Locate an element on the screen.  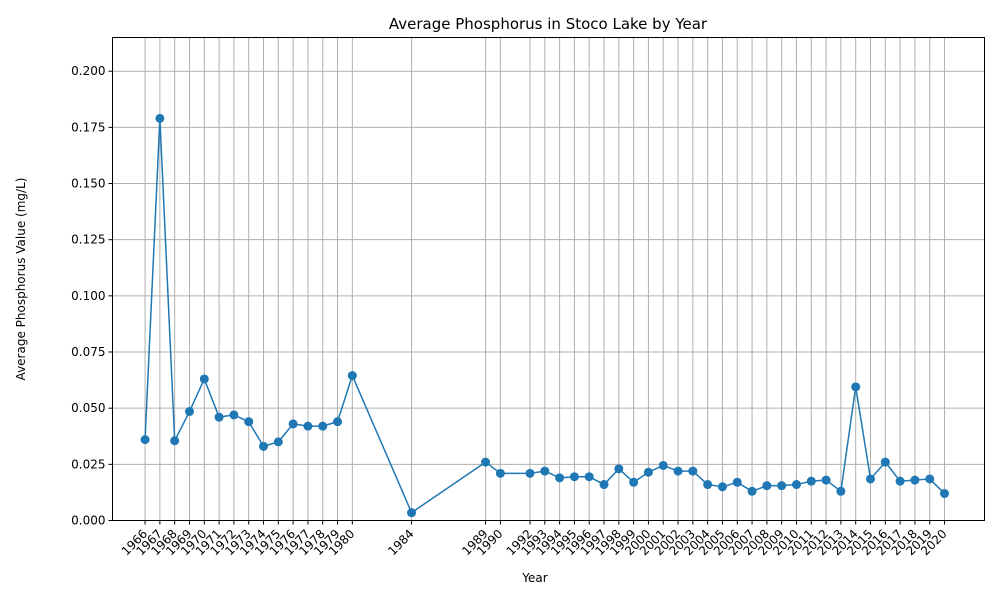
y-tick-label: 0.000 is located at coordinates (88, 521).